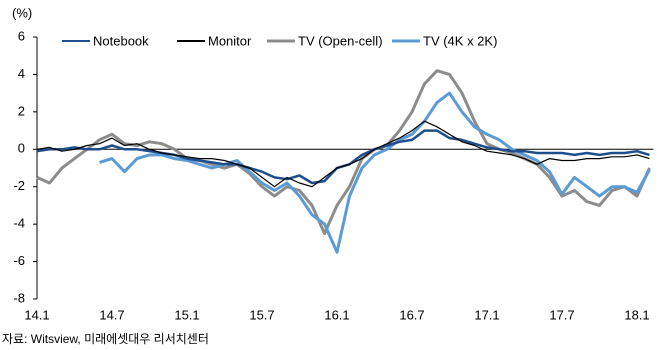  I want to click on legend-label: Notebook, so click(121, 40).